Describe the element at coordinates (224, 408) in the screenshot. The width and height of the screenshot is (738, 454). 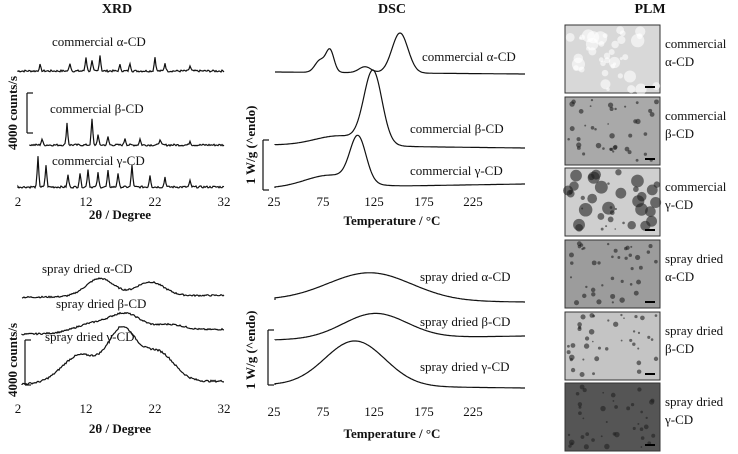
I see `x-tick-label: 32` at that location.